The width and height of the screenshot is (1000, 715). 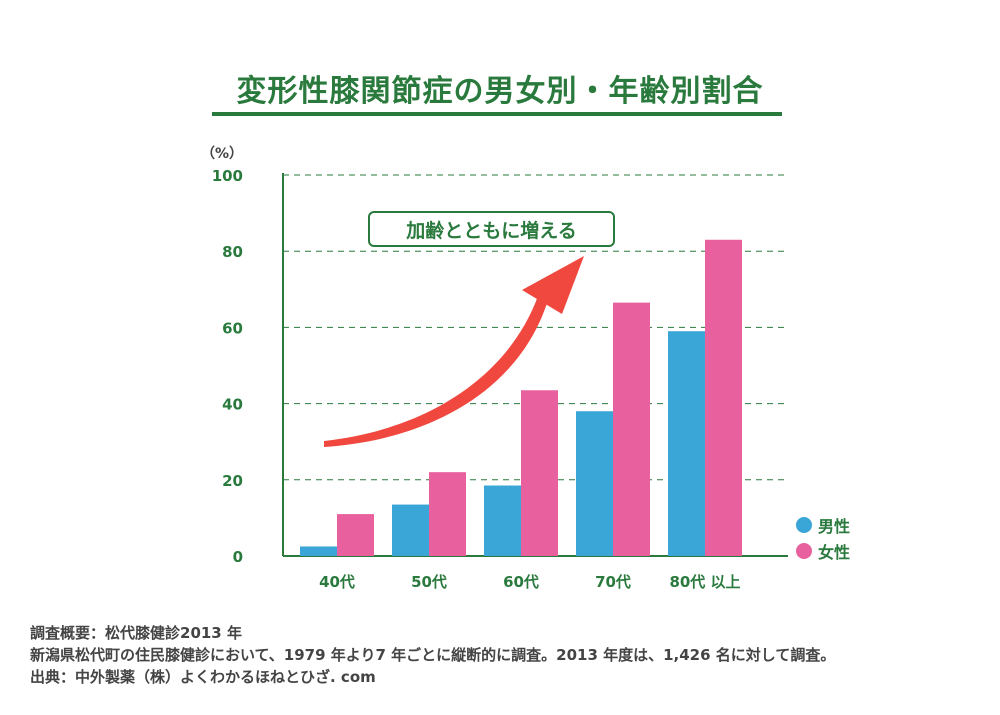 What do you see at coordinates (834, 552) in the screenshot?
I see `legend-label-female: 女性` at bounding box center [834, 552].